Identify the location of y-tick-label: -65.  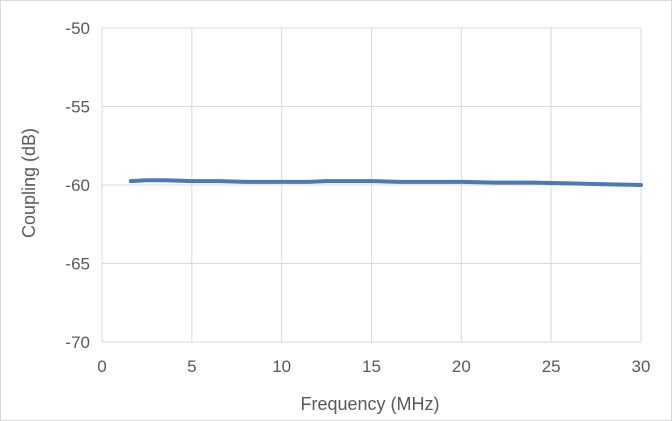
(77, 264).